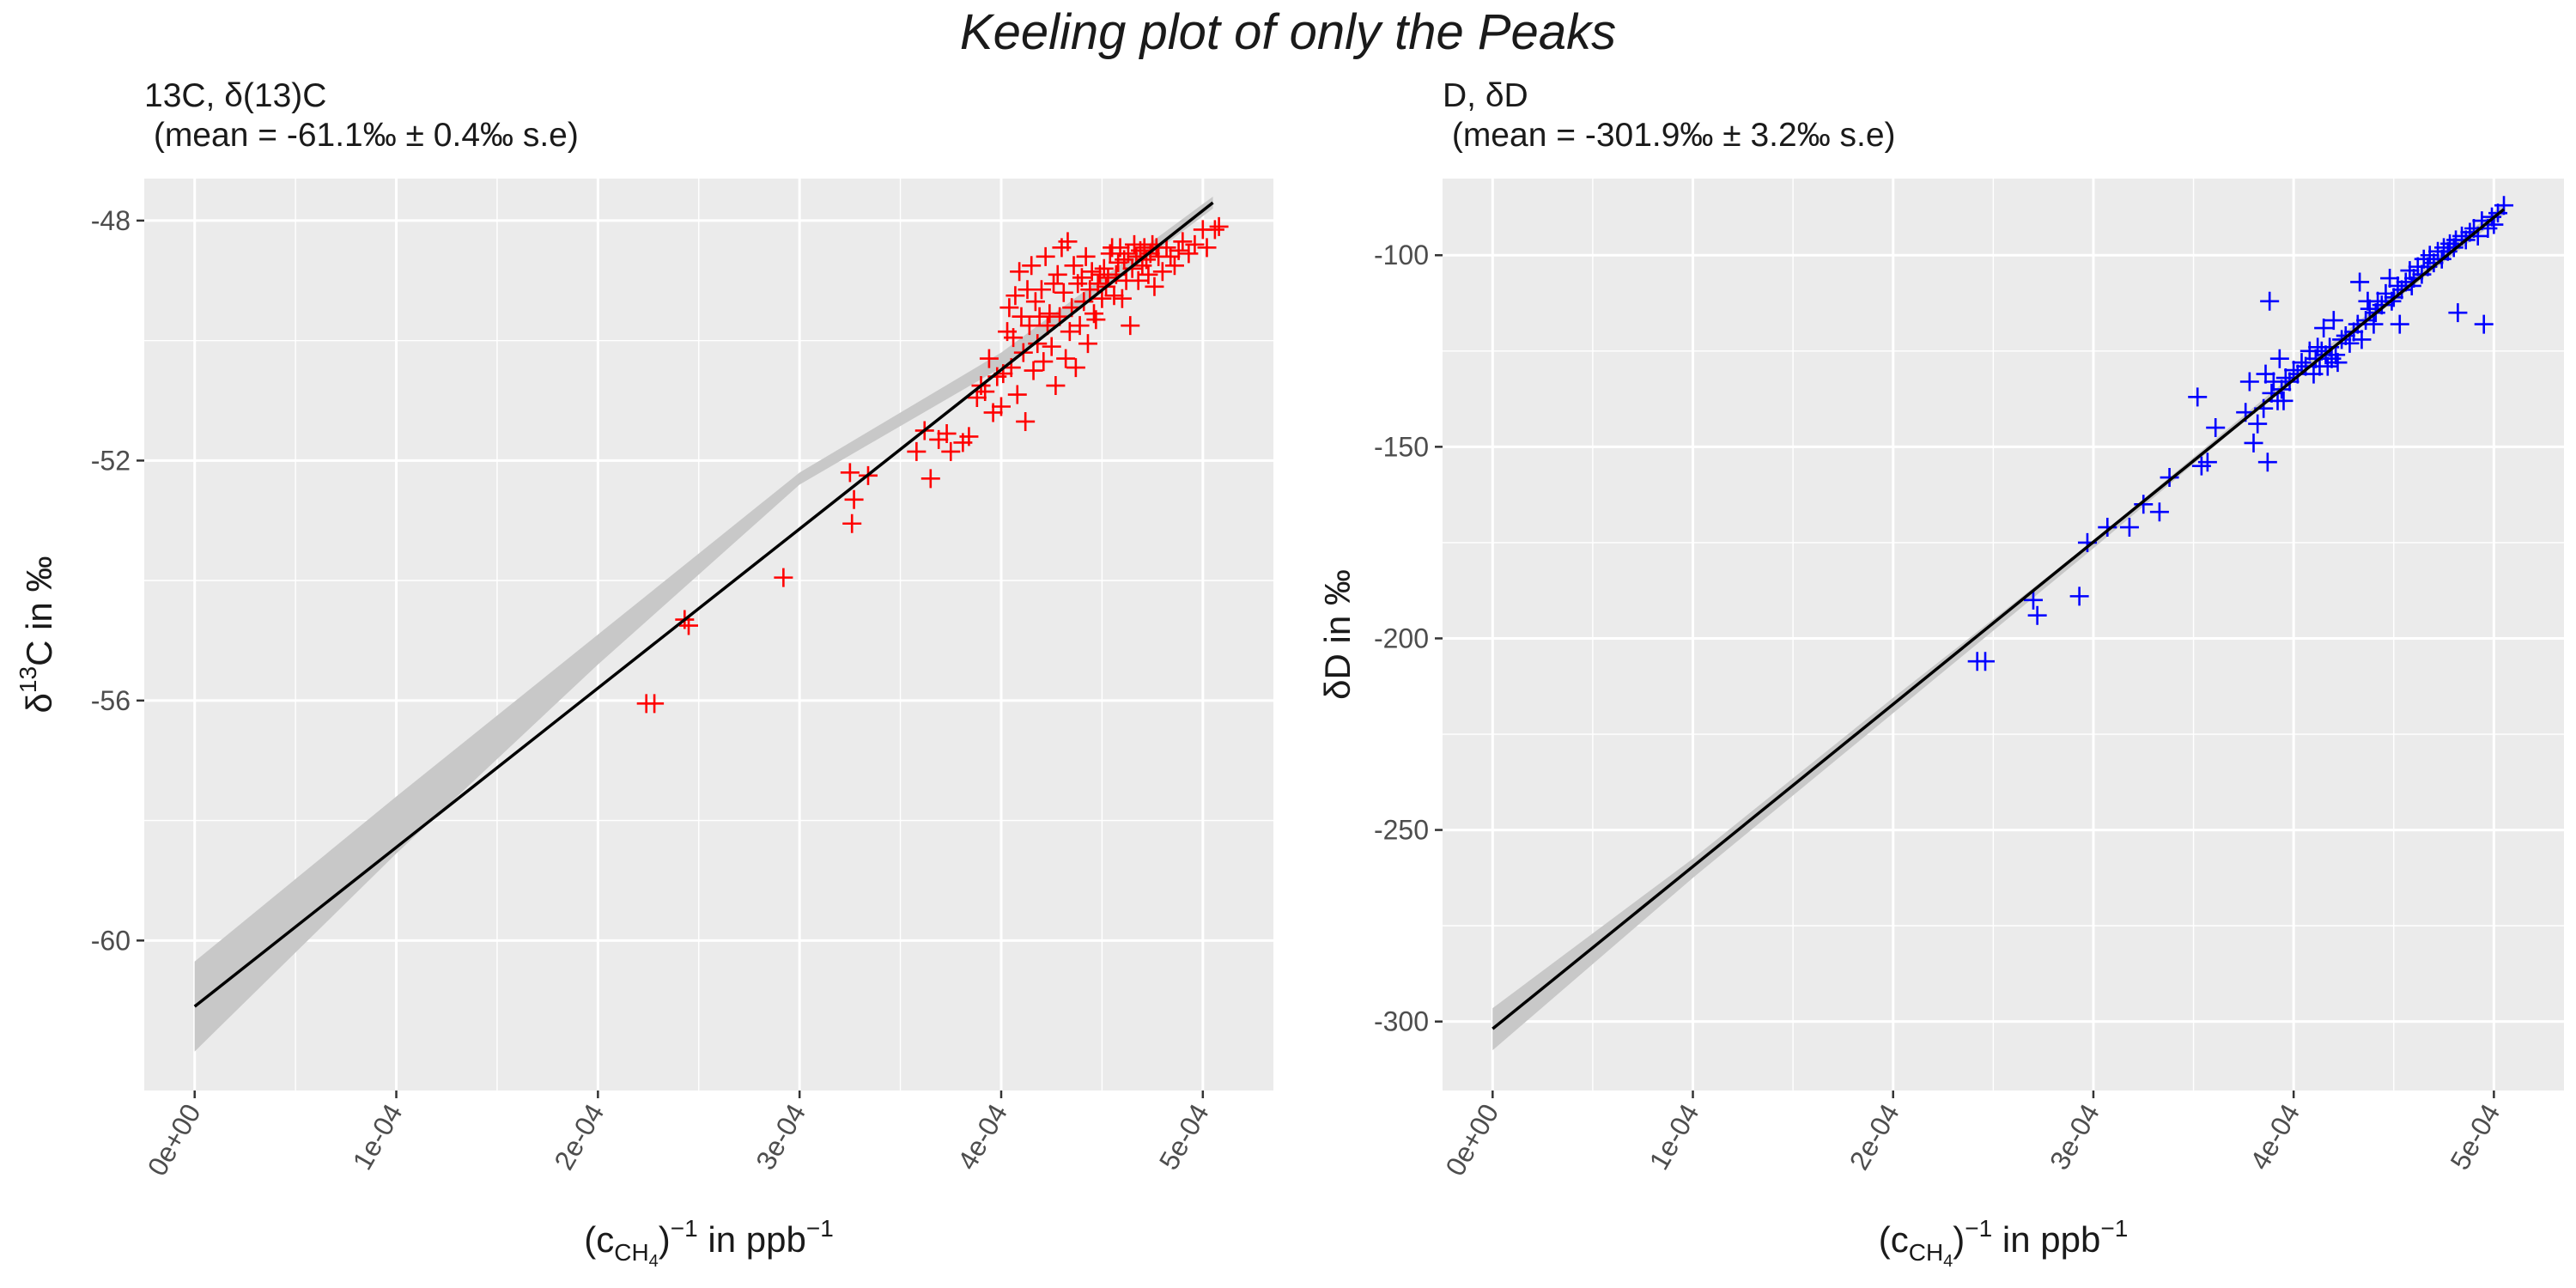 This screenshot has height=1288, width=2576. Describe the element at coordinates (631, 1252) in the screenshot. I see `x-axis-title-sub: CH` at that location.